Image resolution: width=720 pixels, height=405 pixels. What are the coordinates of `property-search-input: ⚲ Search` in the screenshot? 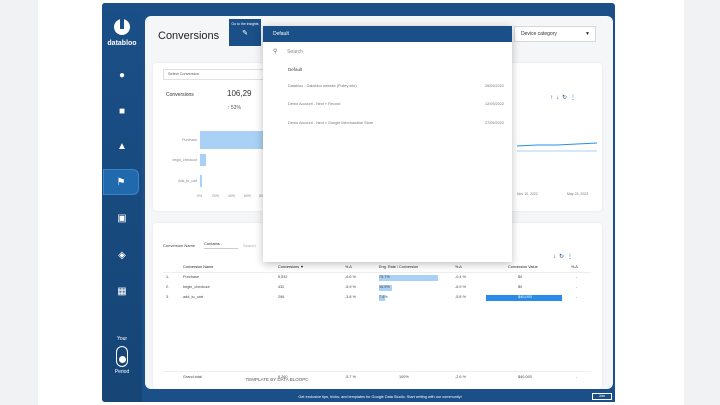 It's located at (288, 51).